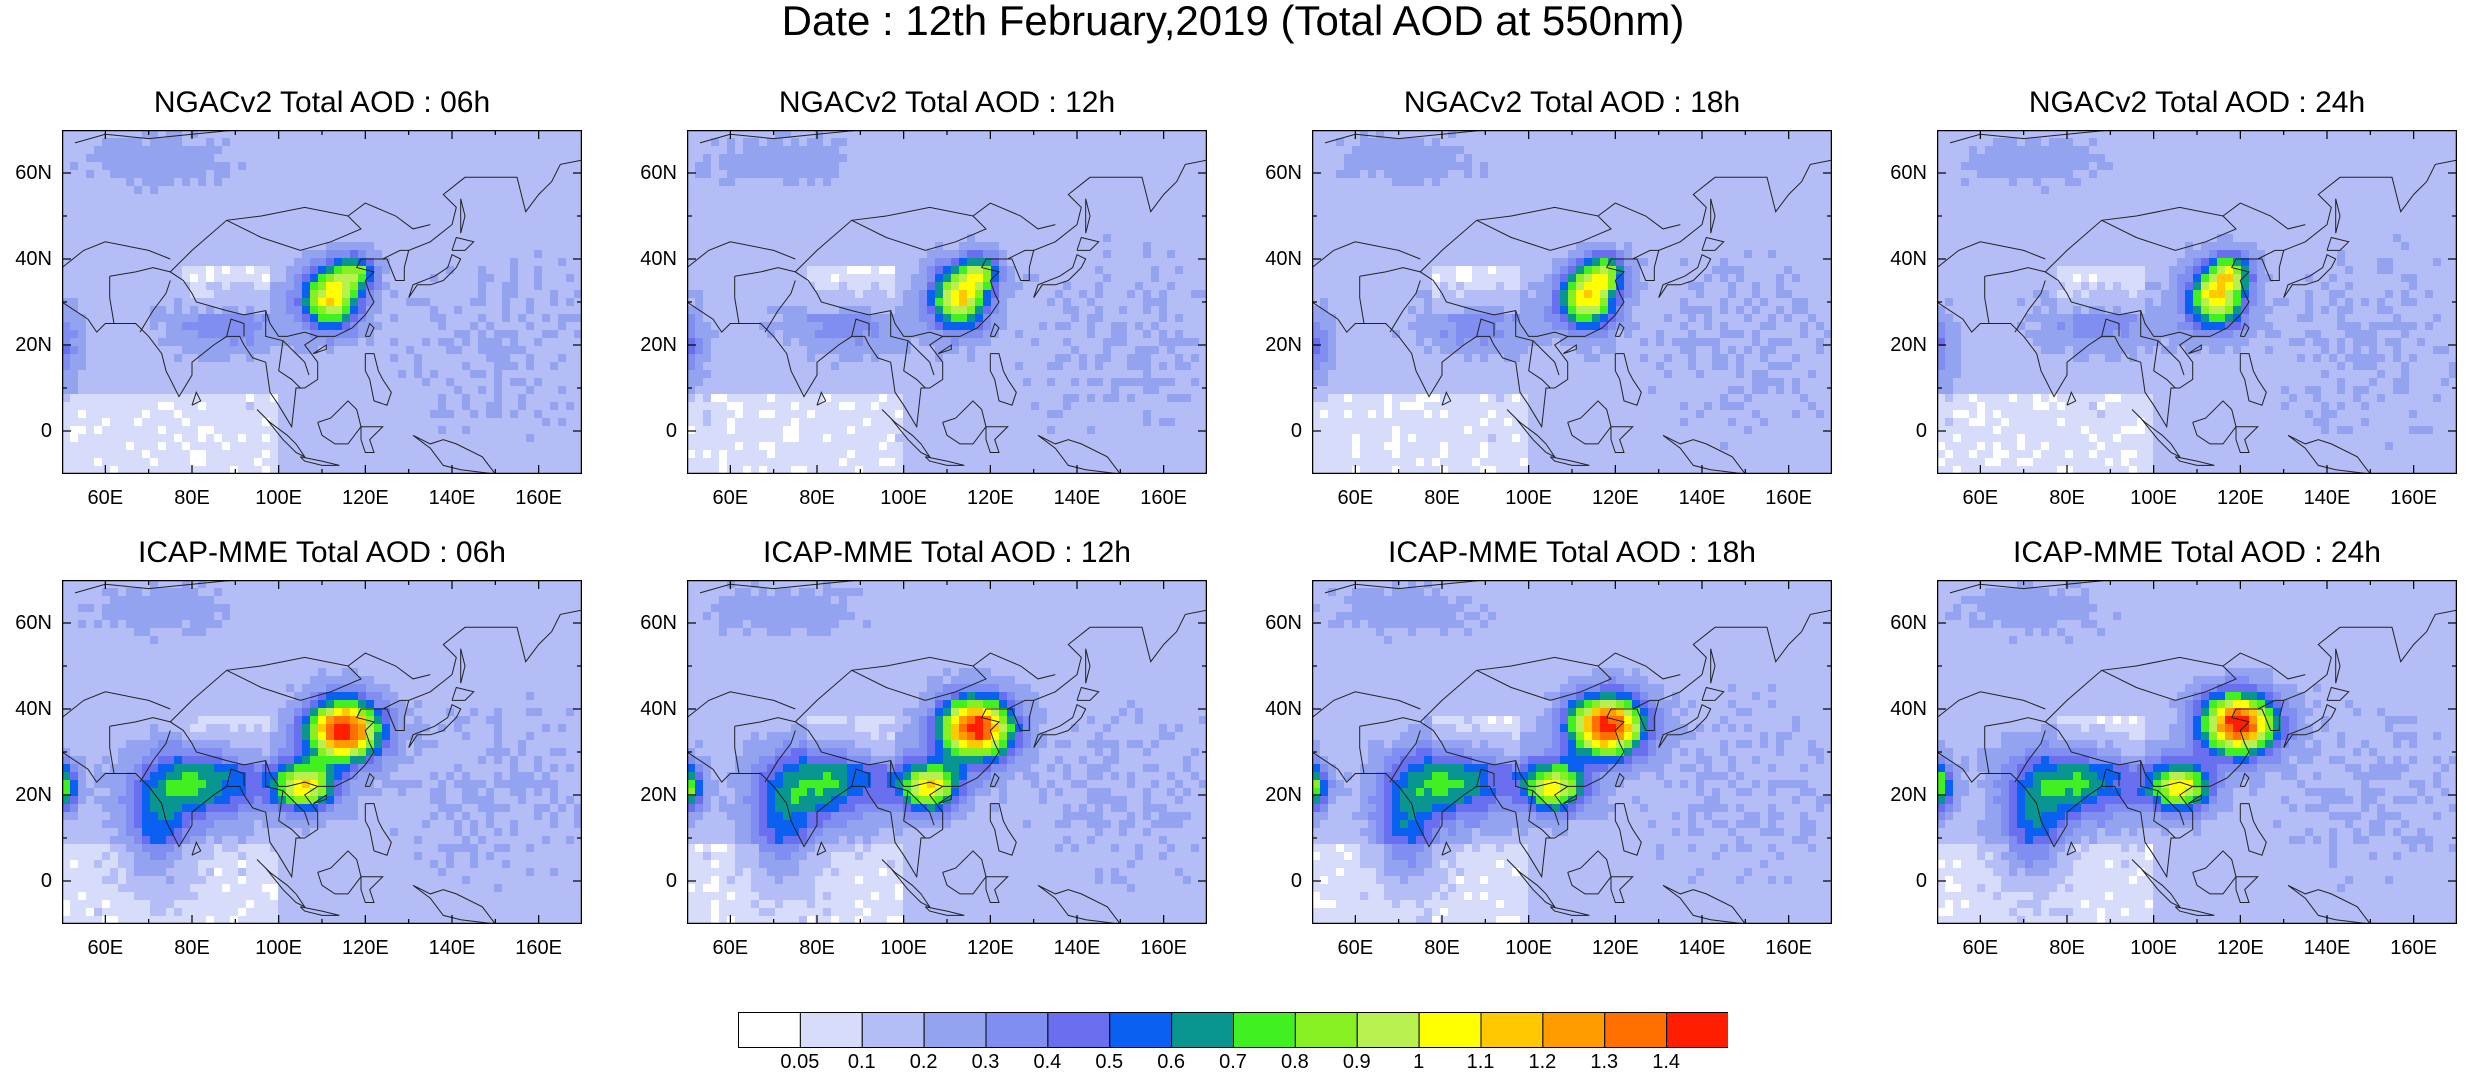  What do you see at coordinates (2197, 553) in the screenshot?
I see `panel-title: ICAP-MME Total AOD : 24h` at bounding box center [2197, 553].